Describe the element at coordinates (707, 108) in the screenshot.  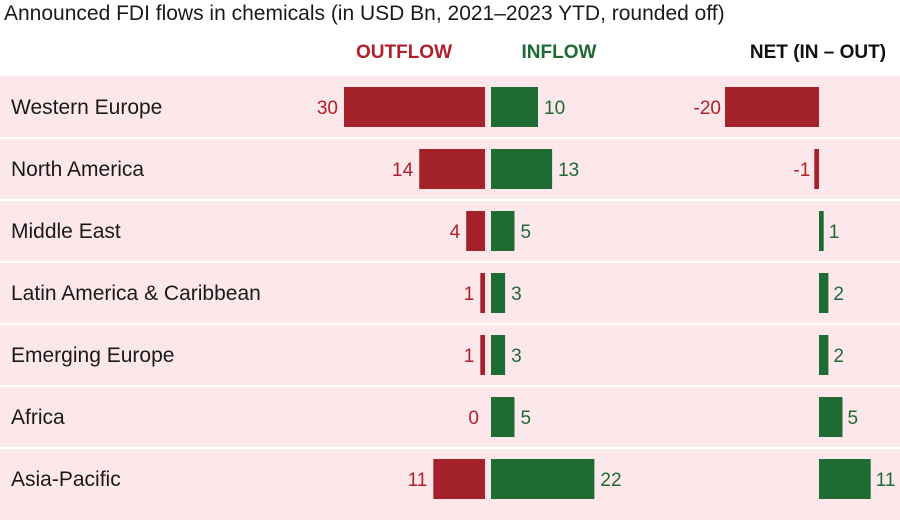
I see `net-value-label: -20` at that location.